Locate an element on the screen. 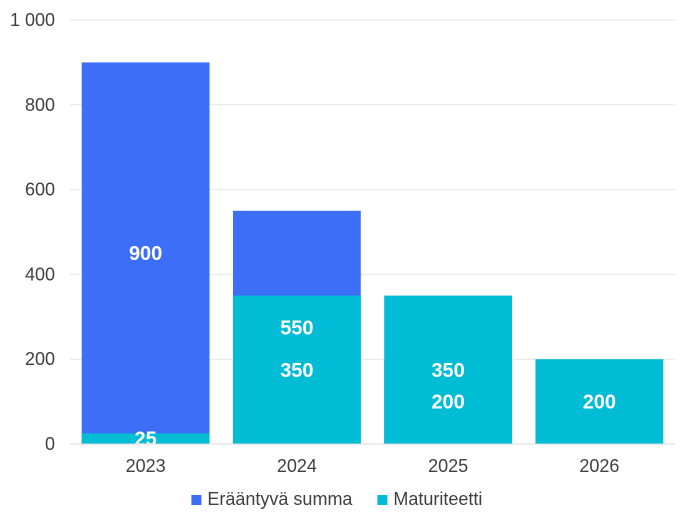  x-tick-label: 2023 is located at coordinates (146, 466).